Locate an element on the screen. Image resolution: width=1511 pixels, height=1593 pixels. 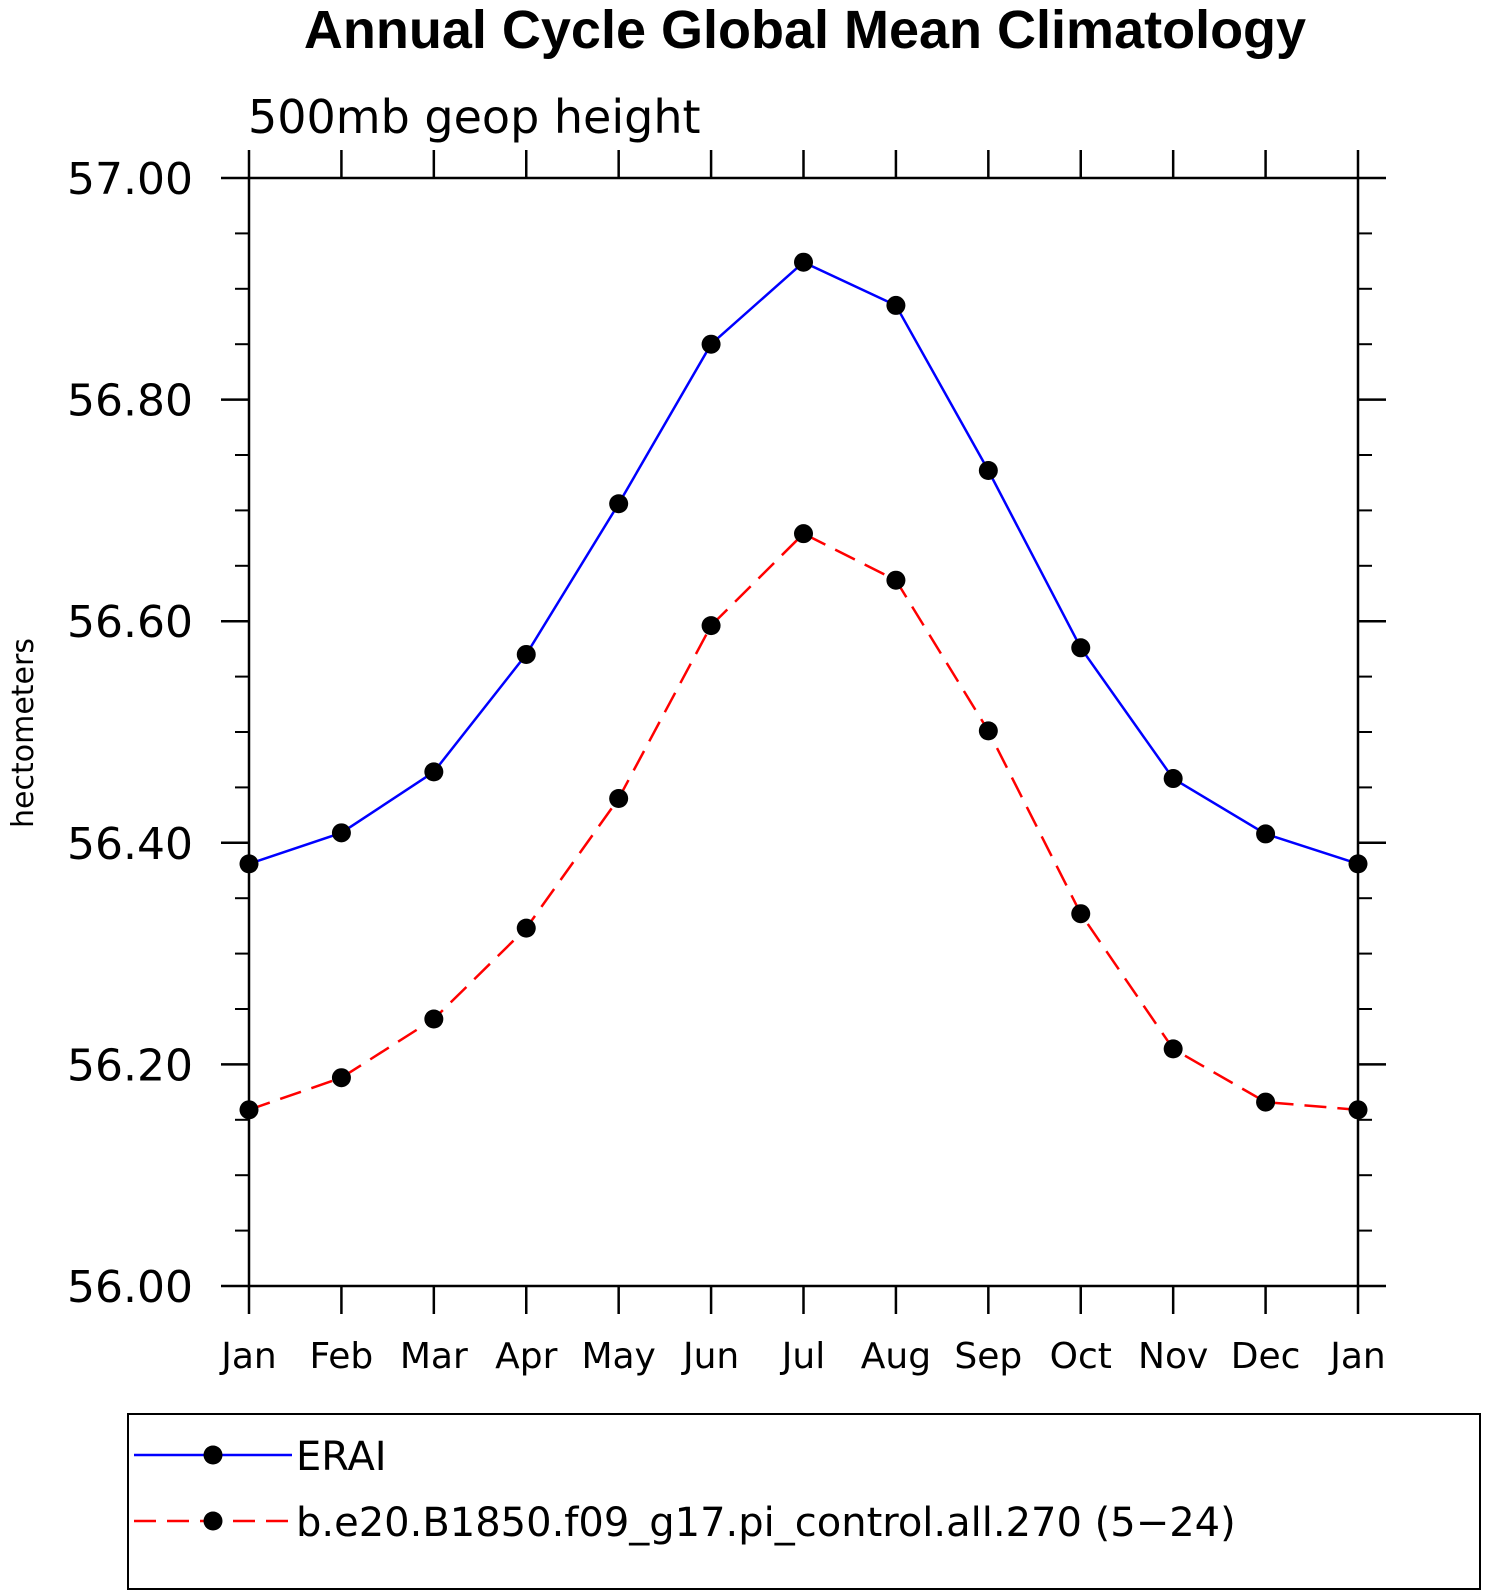
x-tick-label: Jul is located at coordinates (802, 1356).